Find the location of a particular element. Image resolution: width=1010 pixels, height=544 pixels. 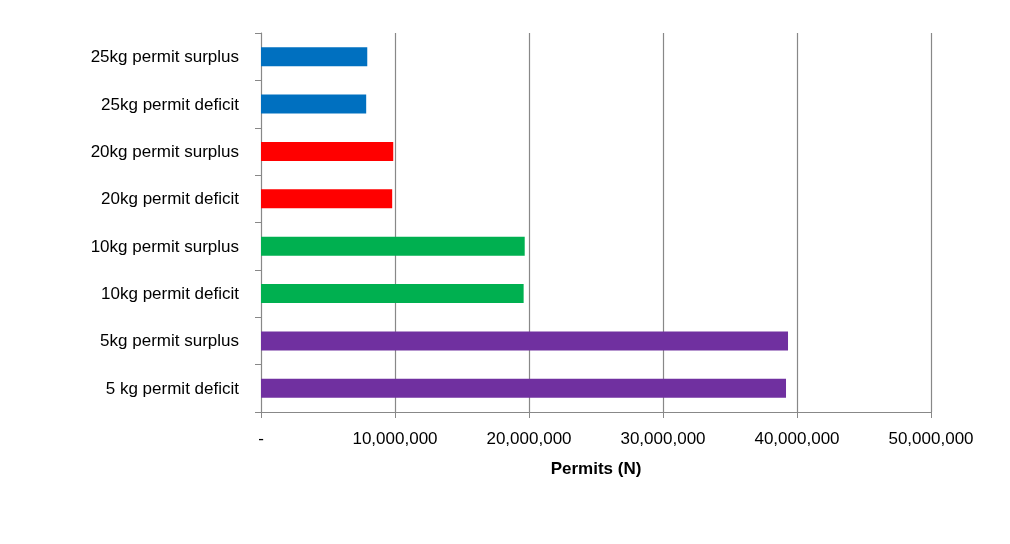

y-tick-label: 25kg permit surplus is located at coordinates (164, 57).